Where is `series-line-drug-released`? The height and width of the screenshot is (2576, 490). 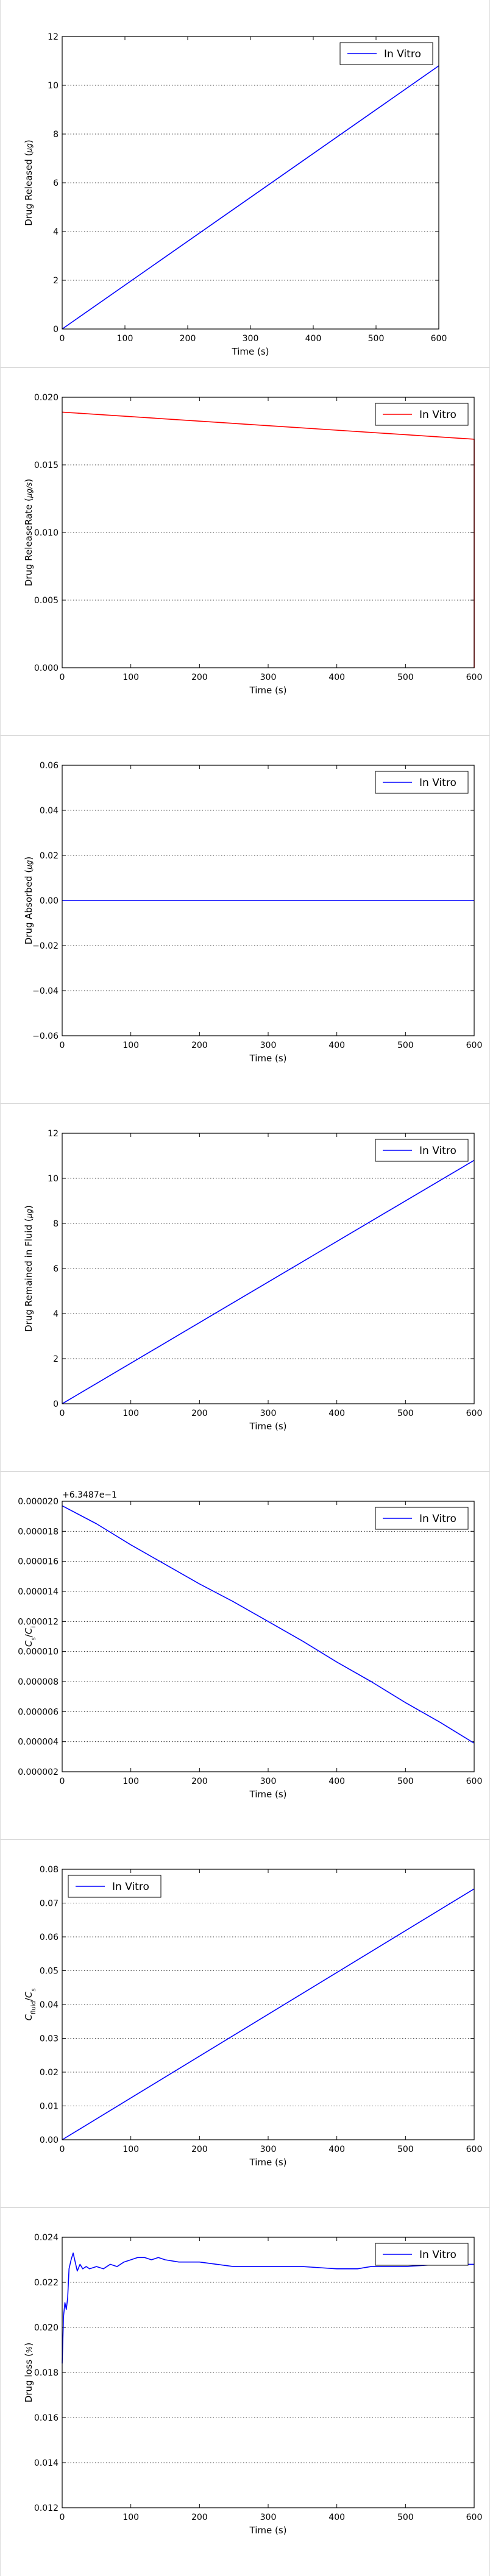 series-line-drug-released is located at coordinates (250, 197).